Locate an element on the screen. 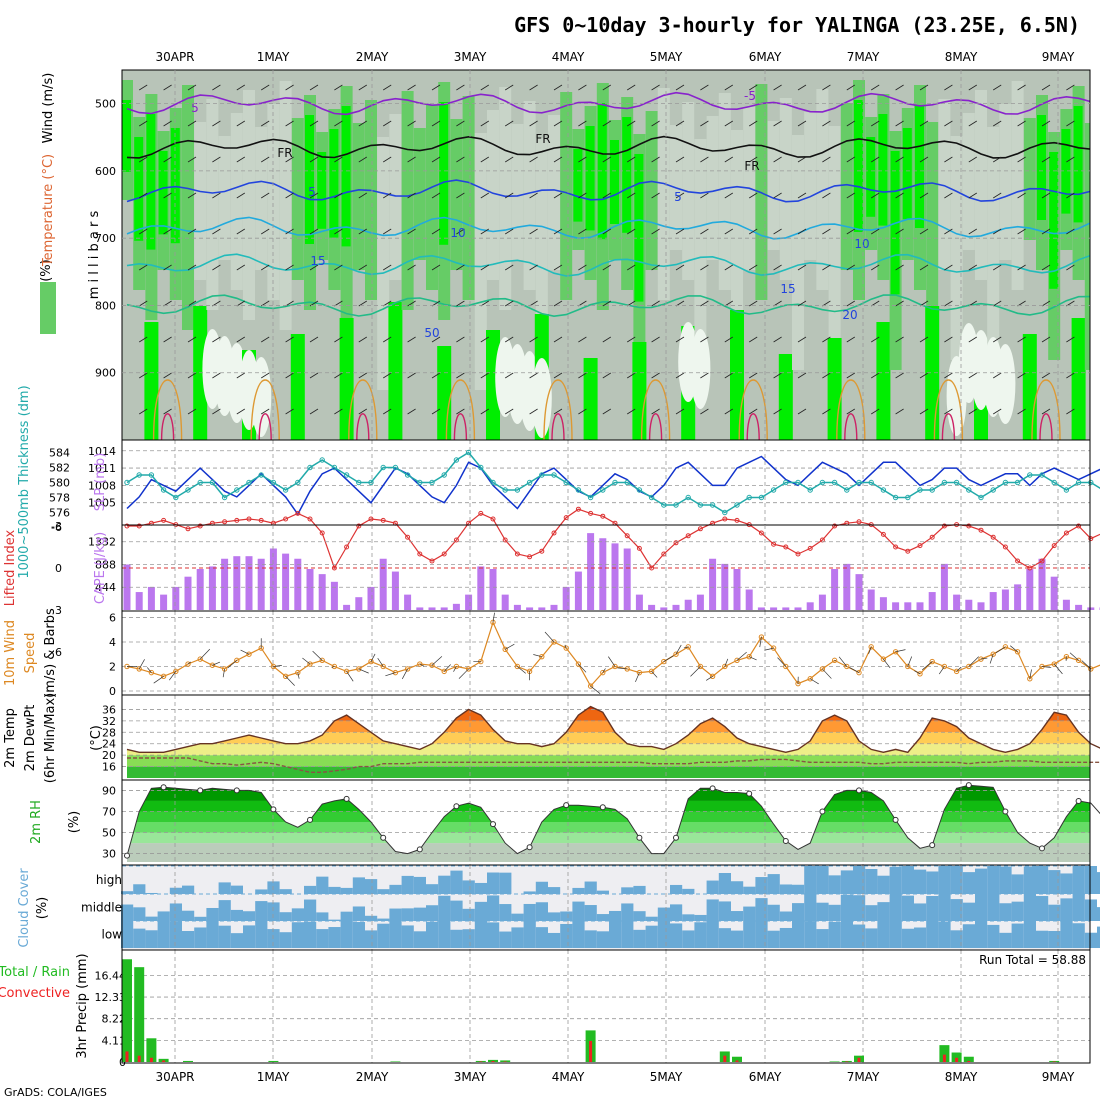 The width and height of the screenshot is (1100, 1100). tick-label: 3 is located at coordinates (58, 610).